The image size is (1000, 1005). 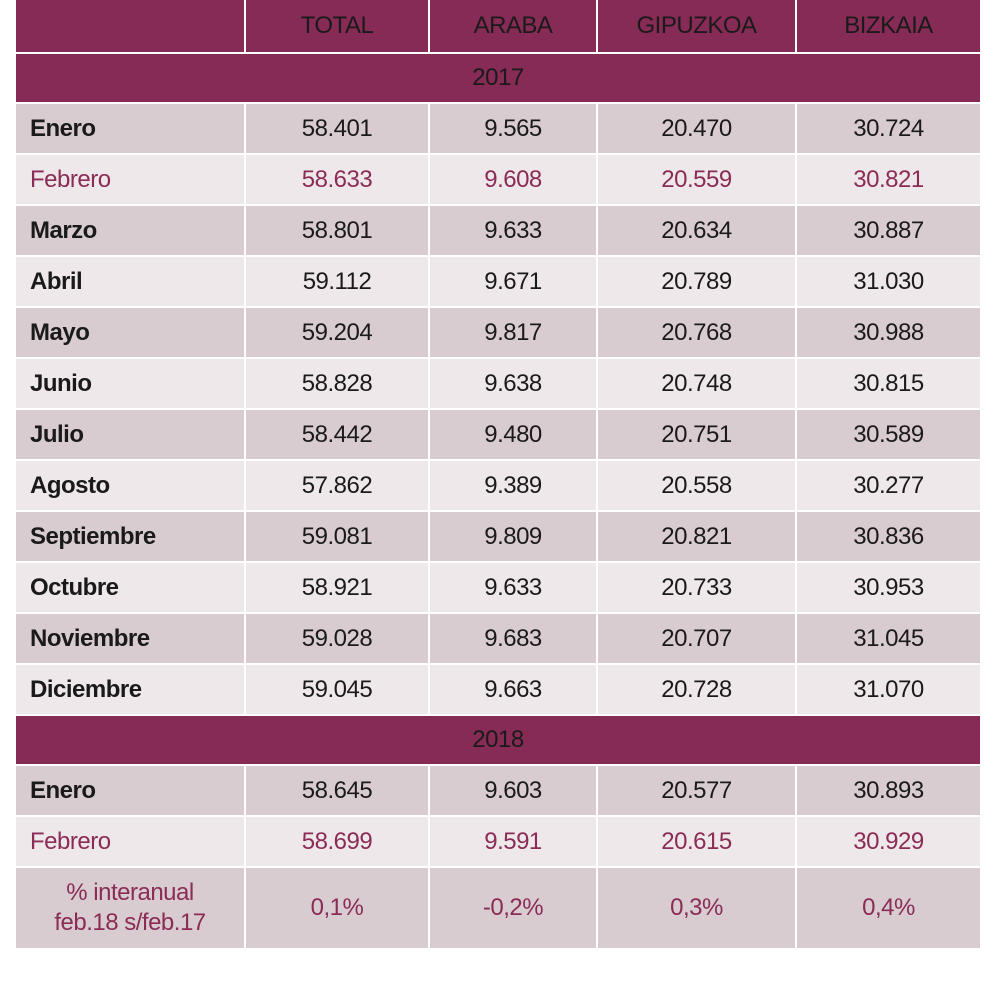 I want to click on month-cell: Abril, so click(x=131, y=282).